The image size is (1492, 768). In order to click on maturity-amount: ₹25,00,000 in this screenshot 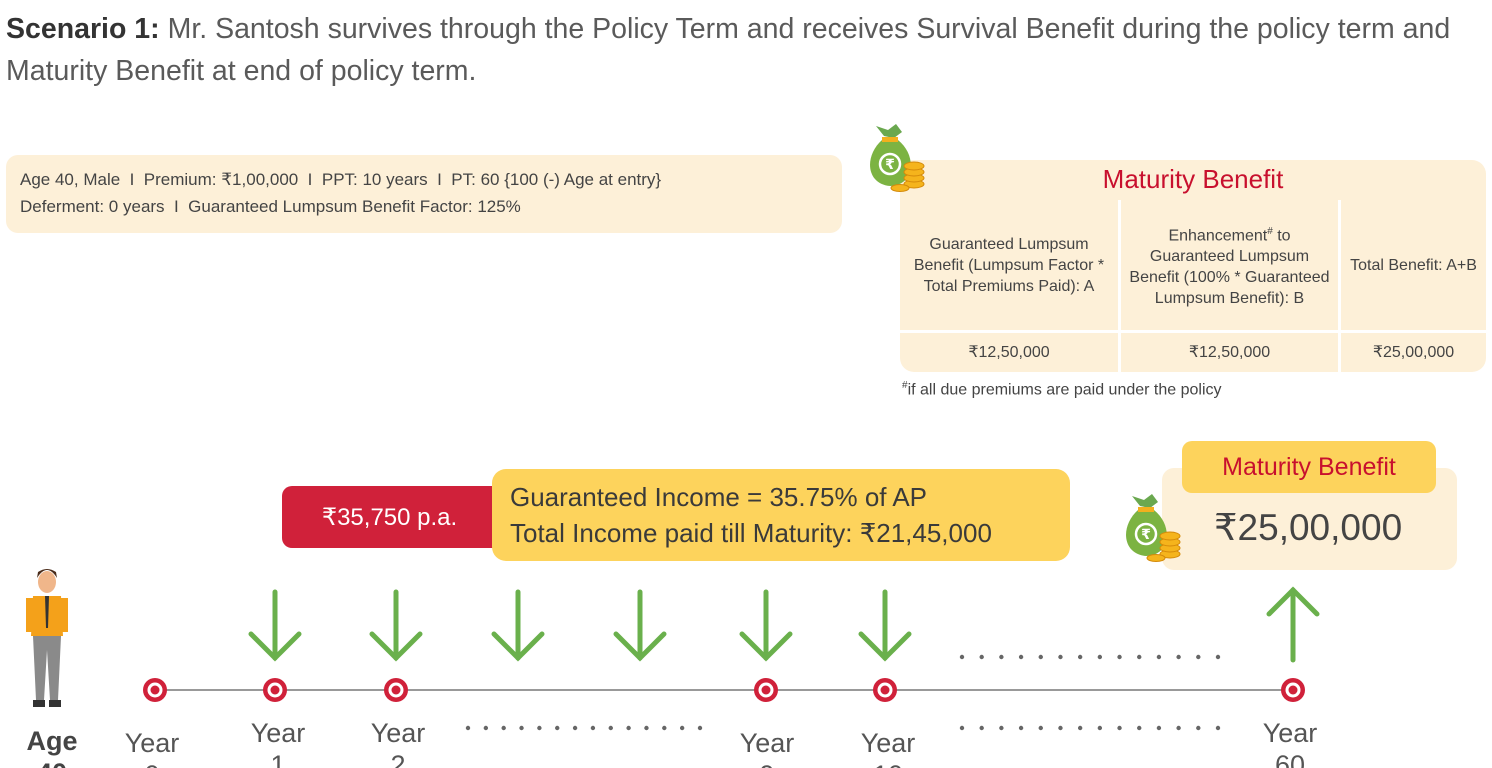, I will do `click(1308, 527)`.